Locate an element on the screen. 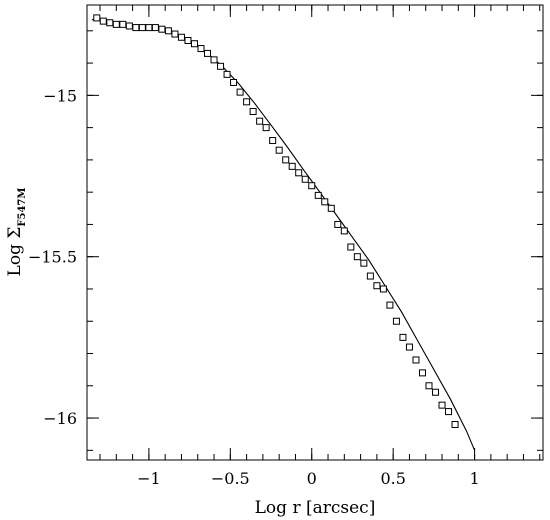  svg-text: Log ΣF547M is located at coordinates (16, 232).